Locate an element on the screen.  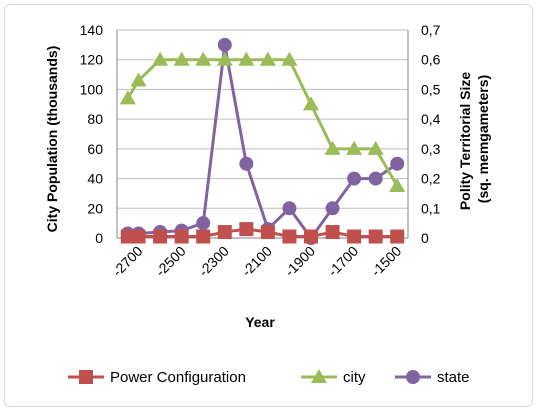
right-tick-label: 0,5 is located at coordinates (431, 89).